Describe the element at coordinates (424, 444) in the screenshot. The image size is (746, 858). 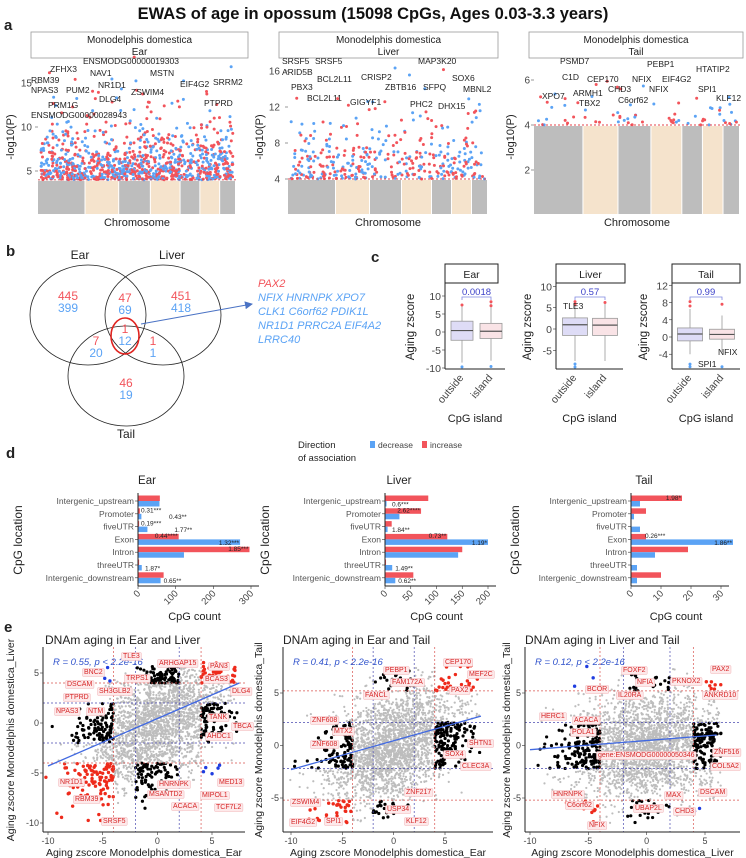
I see `legend-swatch-increase` at that location.